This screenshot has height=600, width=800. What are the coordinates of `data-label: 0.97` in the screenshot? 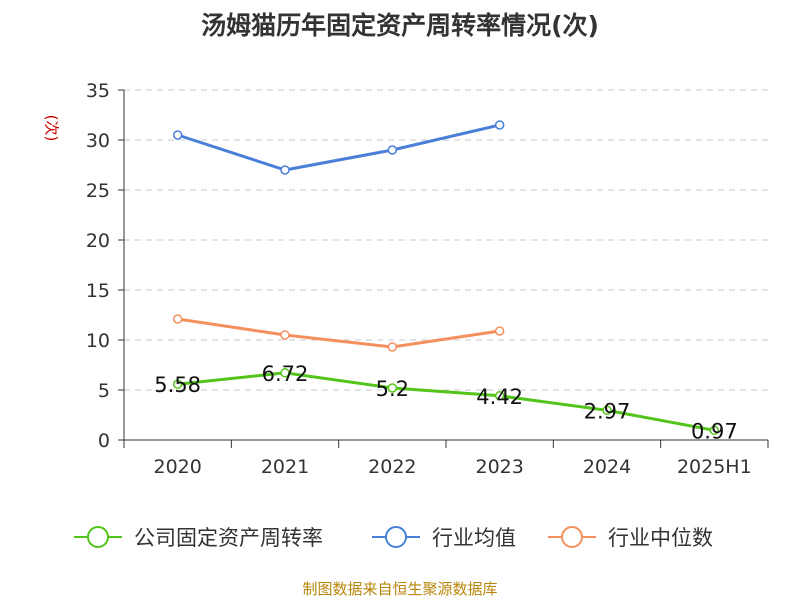 It's located at (714, 431).